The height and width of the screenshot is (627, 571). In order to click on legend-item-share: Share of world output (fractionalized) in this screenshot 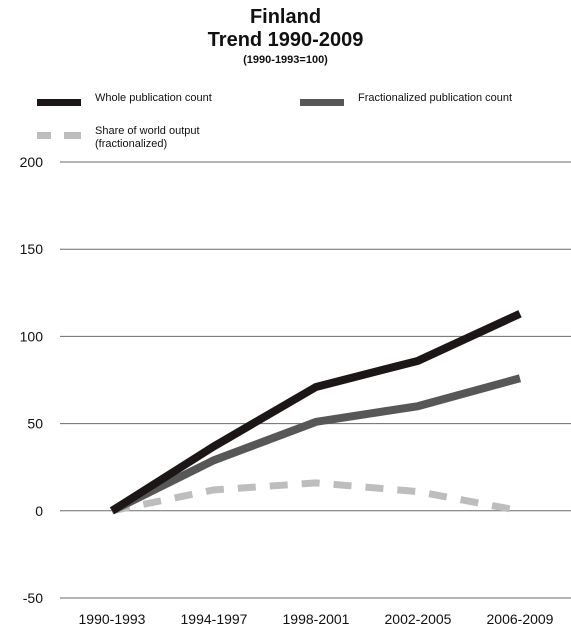, I will do `click(118, 138)`.